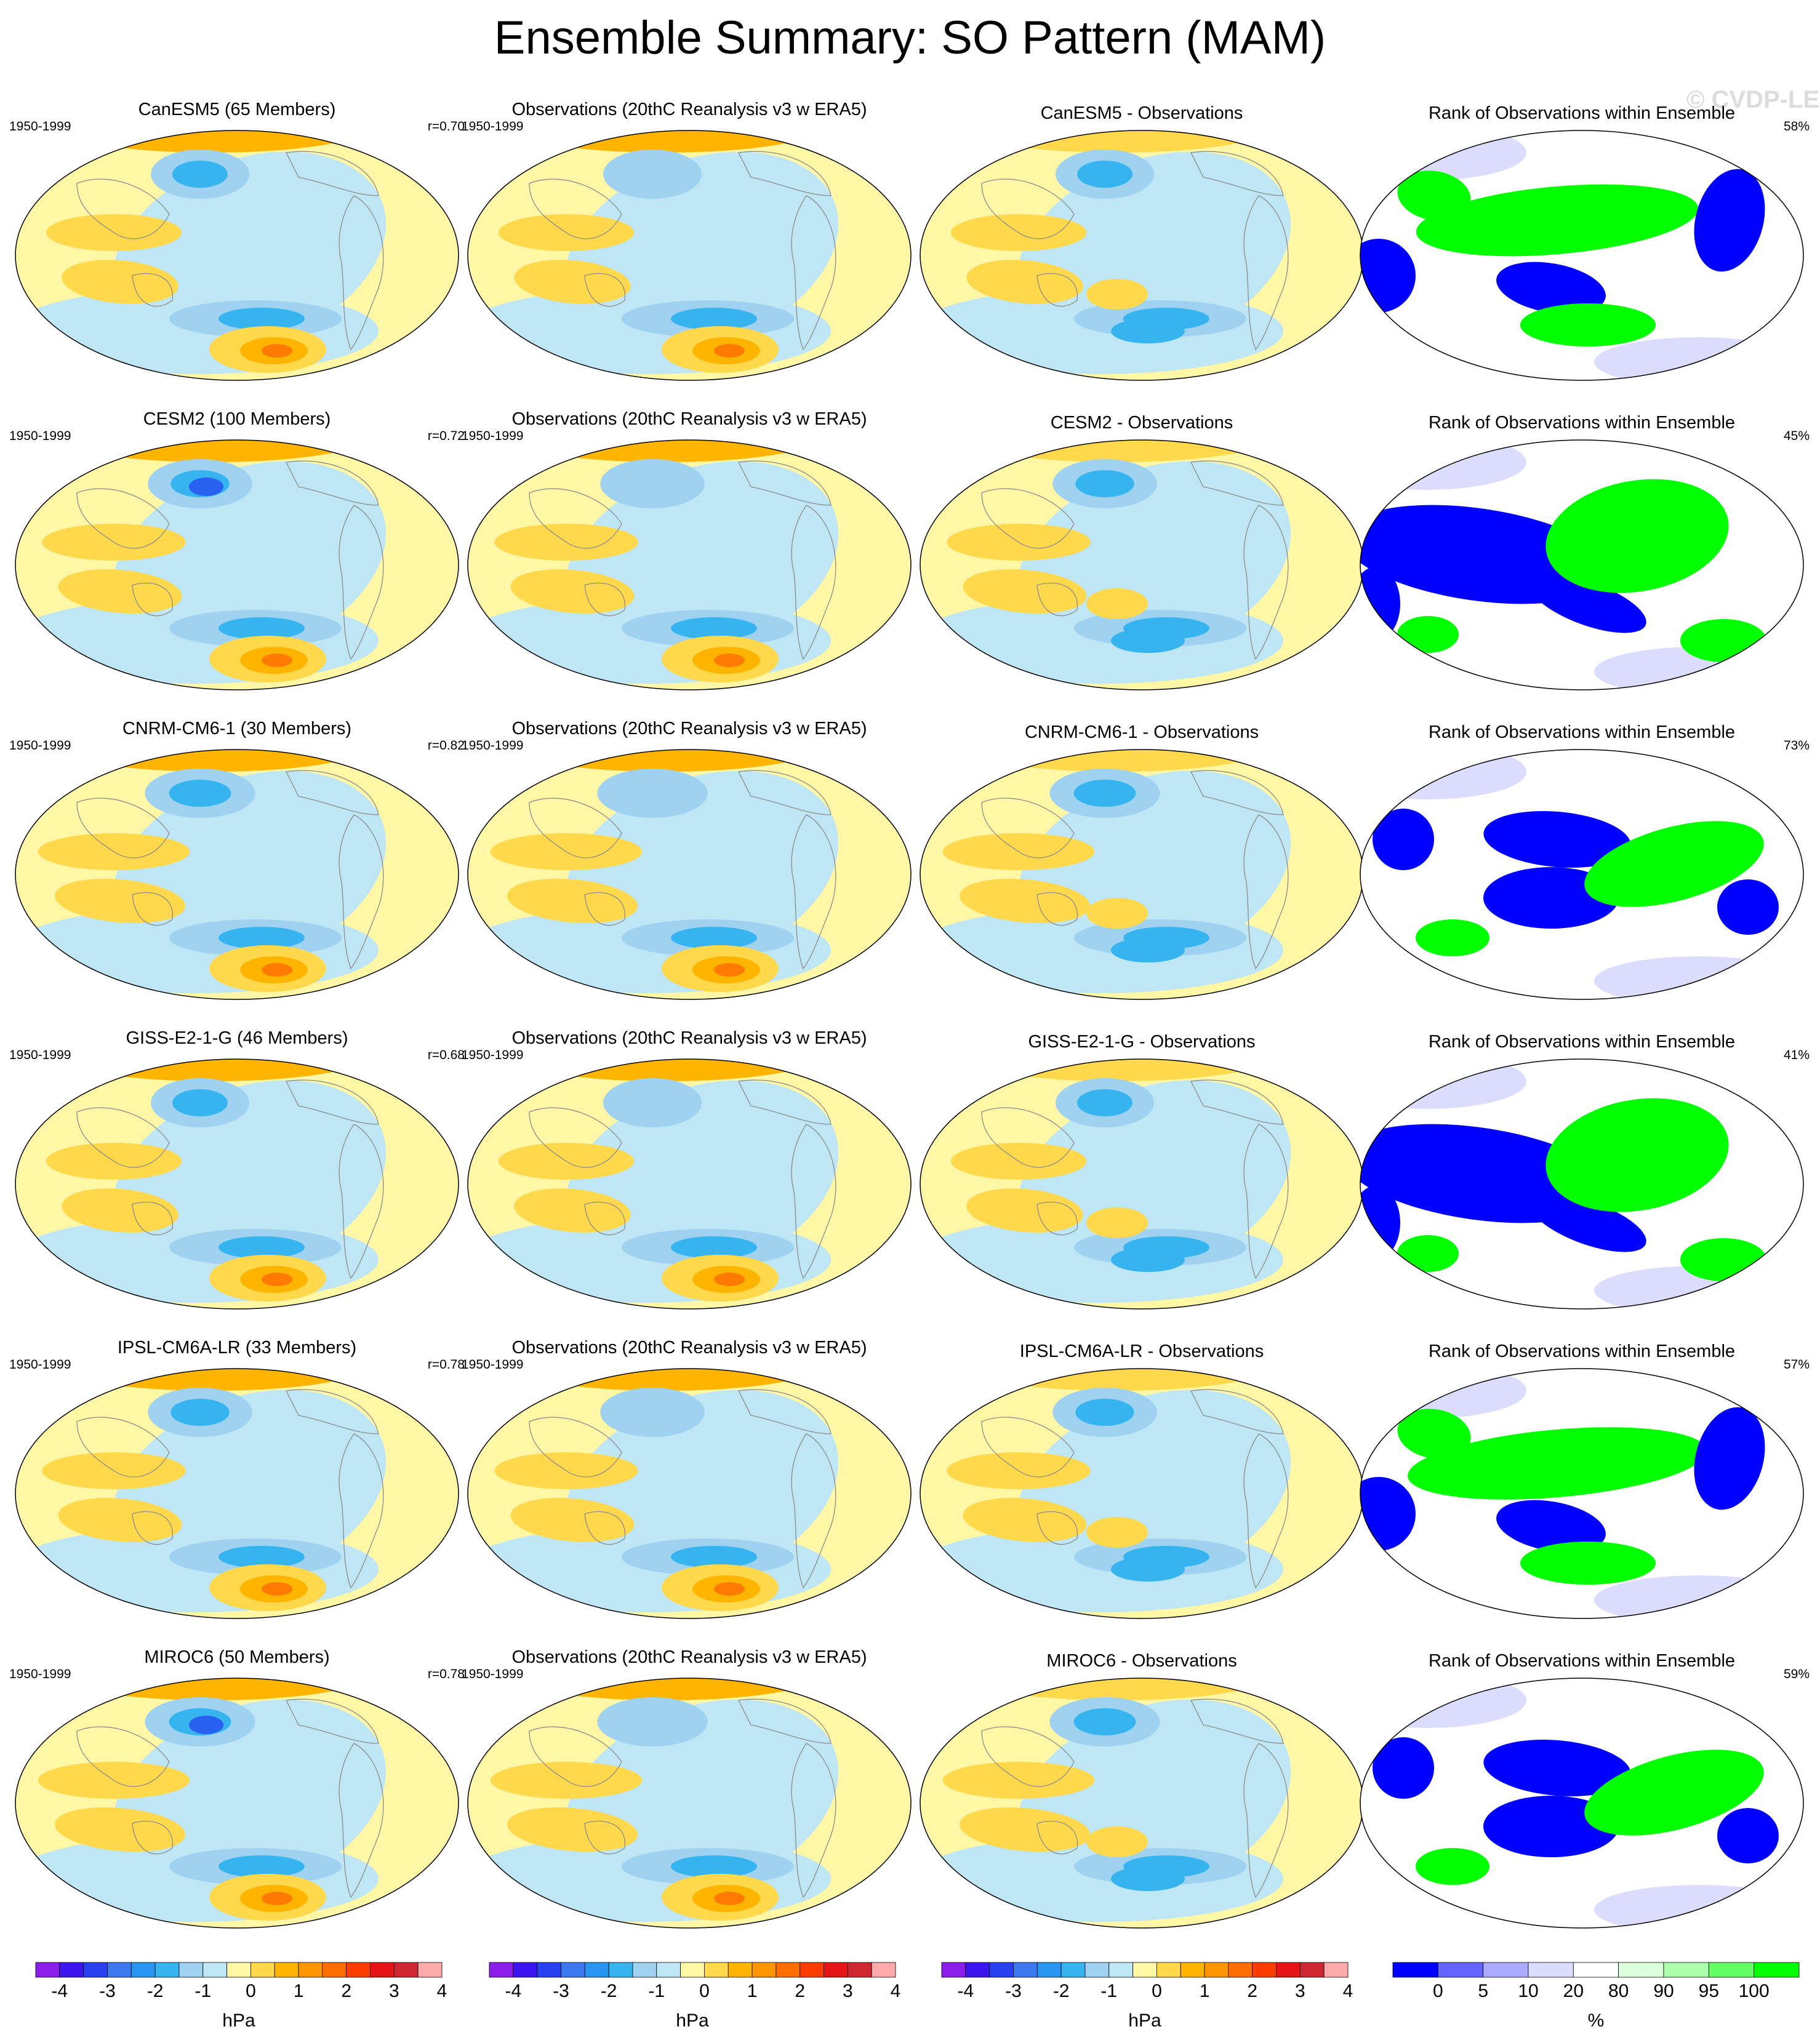 The height and width of the screenshot is (2040, 1820). Describe the element at coordinates (848, 1991) in the screenshot. I see `colorbar-tick-label: 3` at that location.